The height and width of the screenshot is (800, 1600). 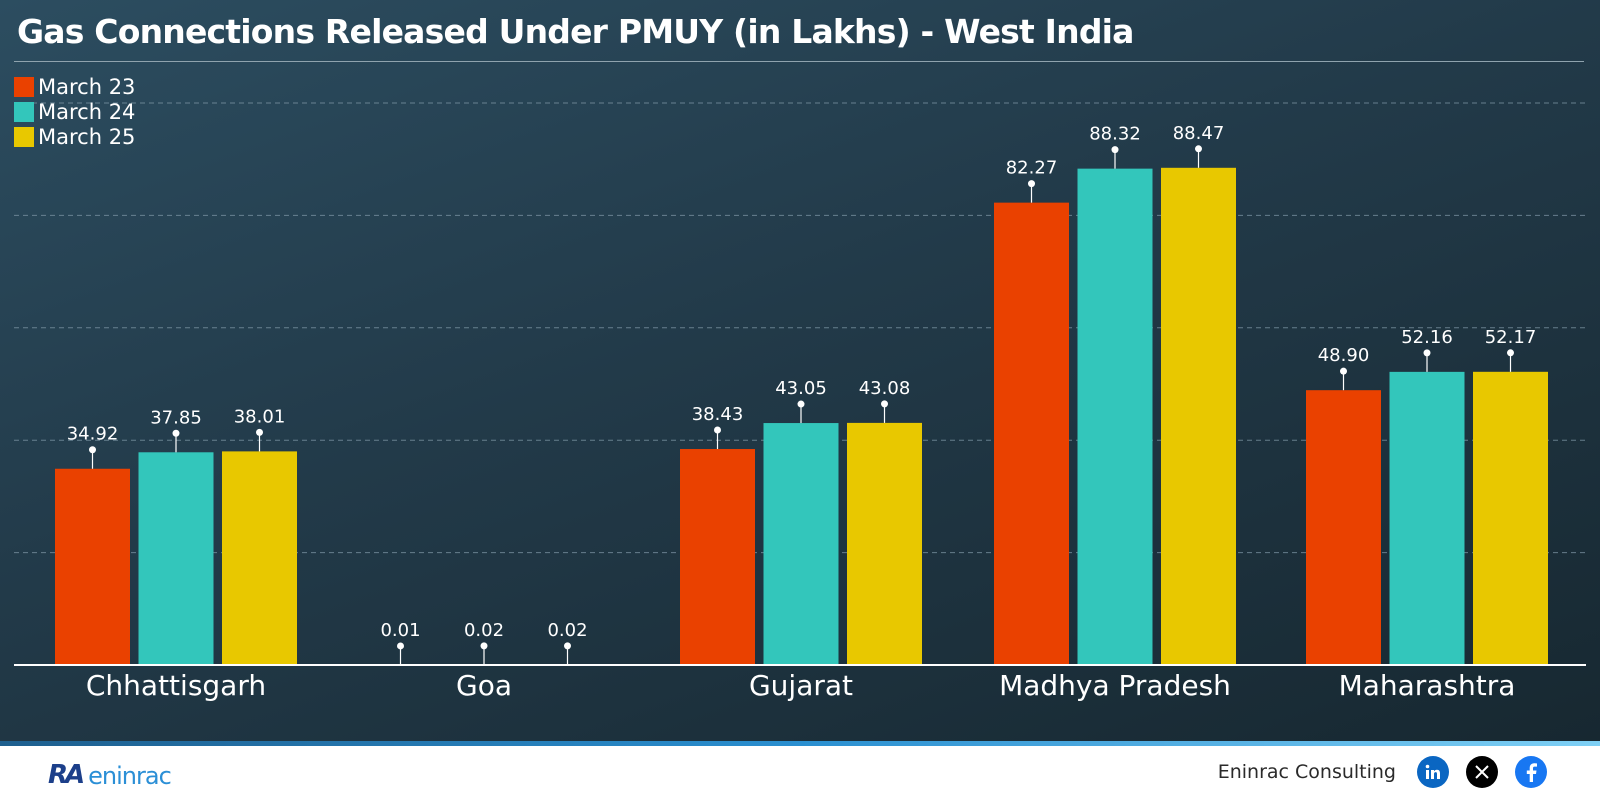 I want to click on x-icon, so click(x=1482, y=772).